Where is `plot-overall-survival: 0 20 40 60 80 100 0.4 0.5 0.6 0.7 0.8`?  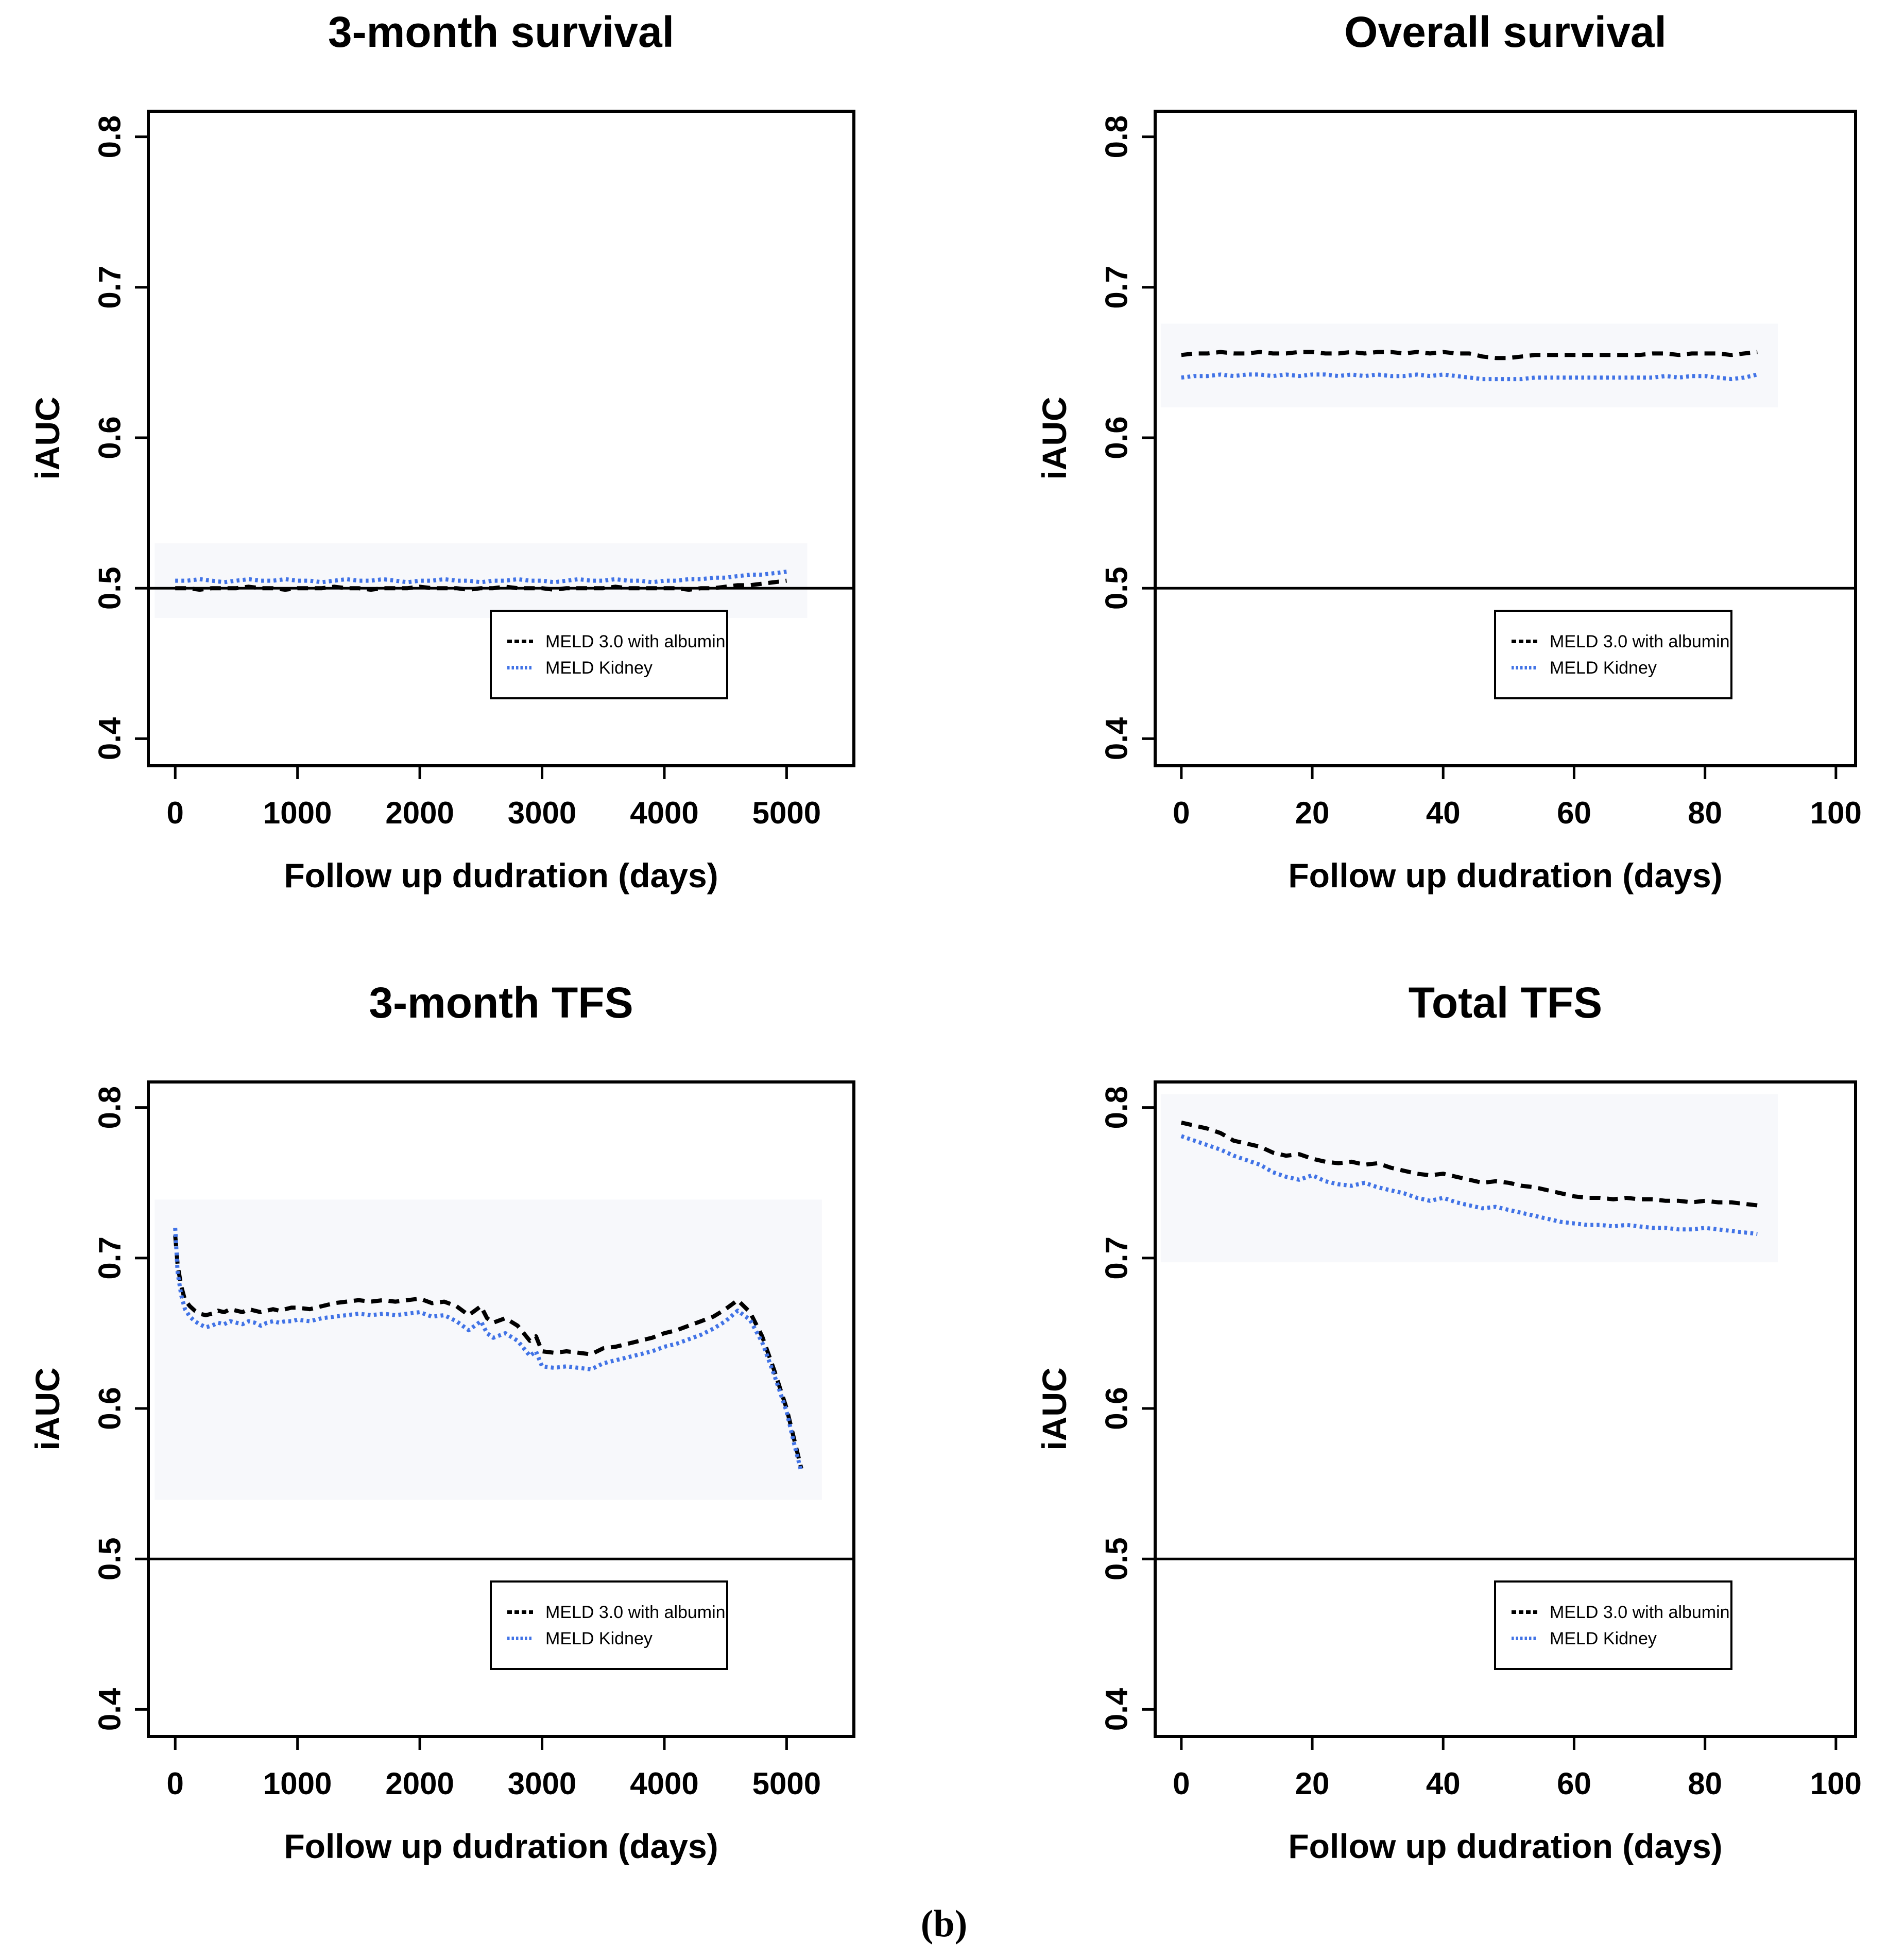 plot-overall-survival: 0 20 40 60 80 100 0.4 0.5 0.6 0.7 0.8 is located at coordinates (1481, 470).